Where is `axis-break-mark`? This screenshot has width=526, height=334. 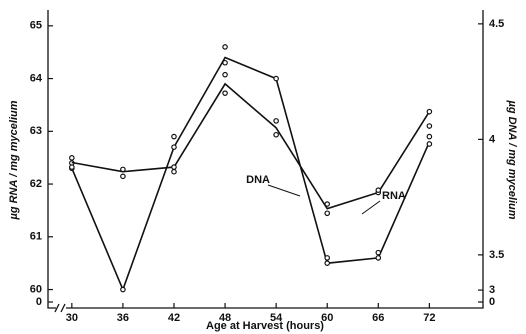
axis-break-mark is located at coordinates (60, 308).